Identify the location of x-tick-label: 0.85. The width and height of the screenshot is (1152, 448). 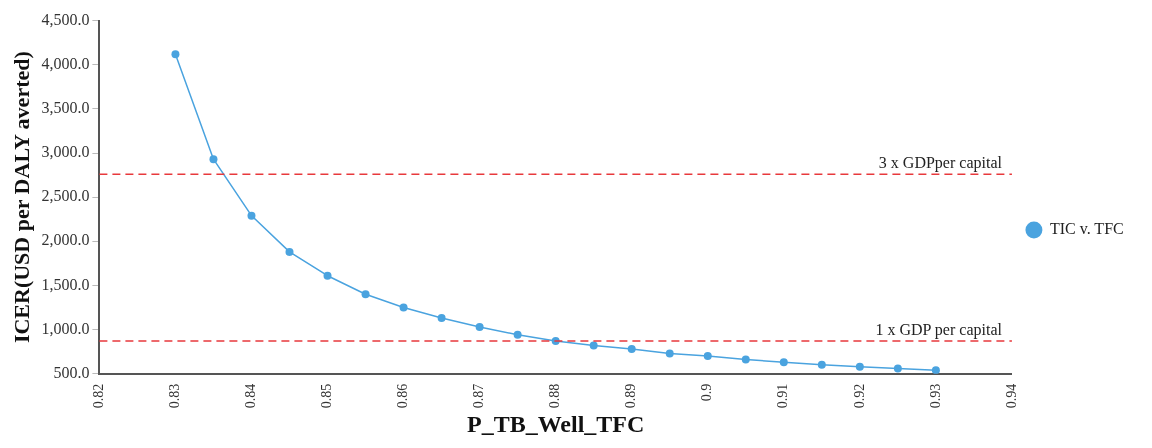
(327, 396).